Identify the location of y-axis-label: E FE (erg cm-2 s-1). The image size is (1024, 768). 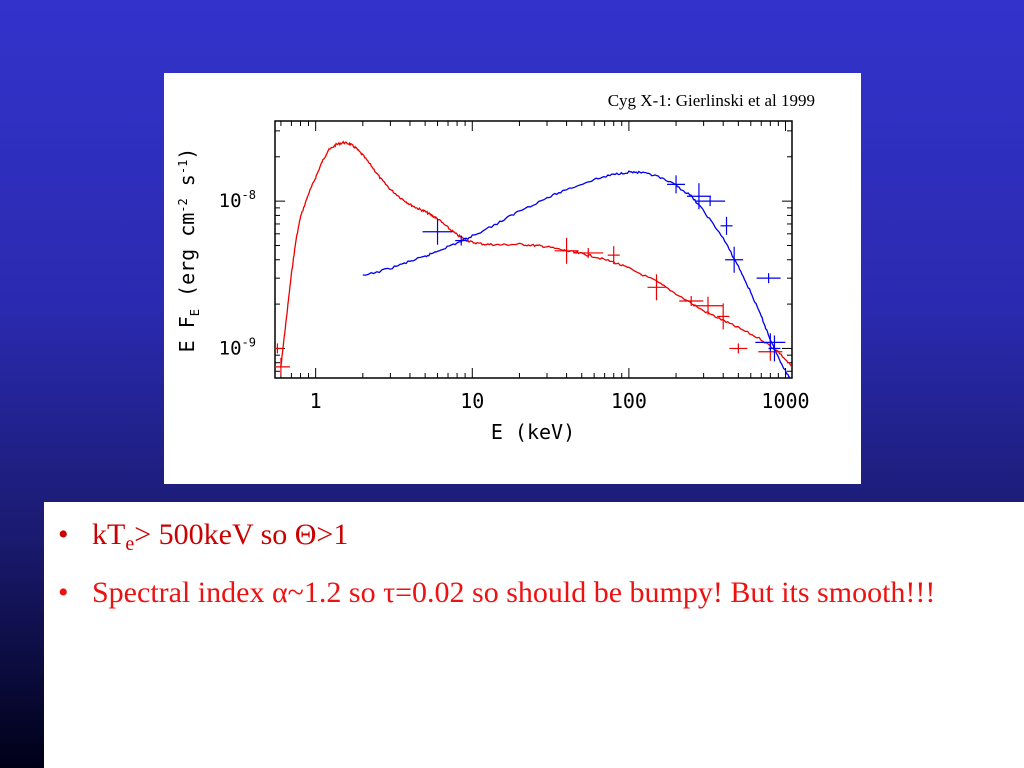
(188, 250).